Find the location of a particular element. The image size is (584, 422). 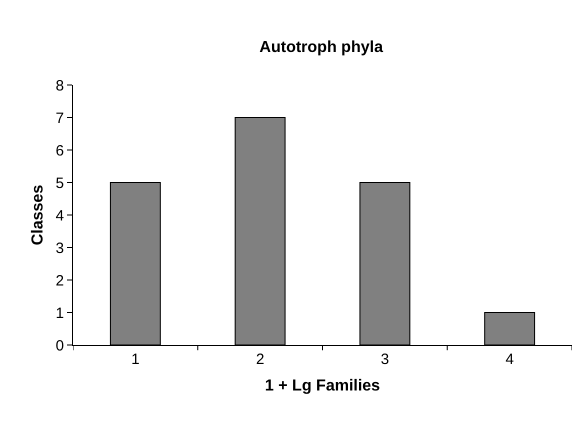

y-tick-label: 5 is located at coordinates (60, 183).